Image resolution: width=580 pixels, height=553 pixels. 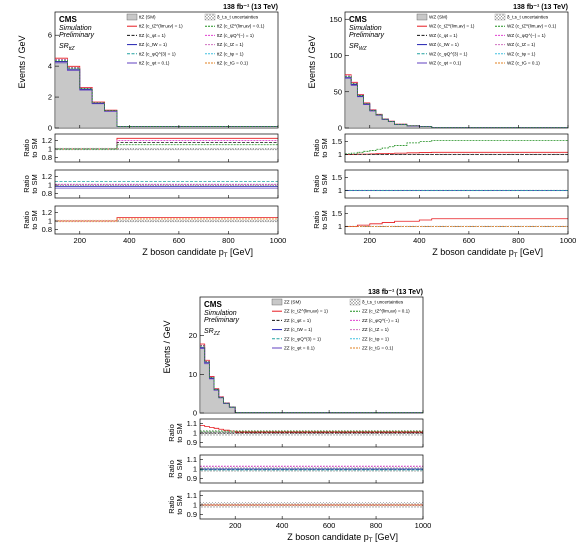 I want to click on x-tick-label: 600, so click(x=469, y=240).